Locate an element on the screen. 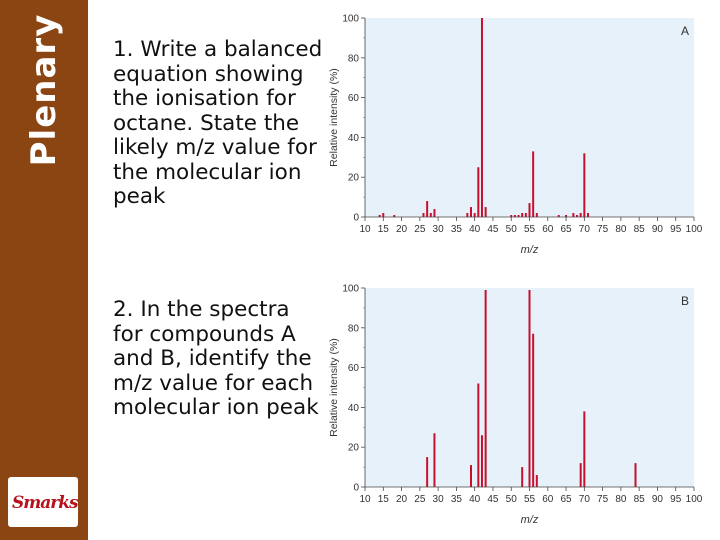  sidebar-title: Plenary is located at coordinates (44, 90).